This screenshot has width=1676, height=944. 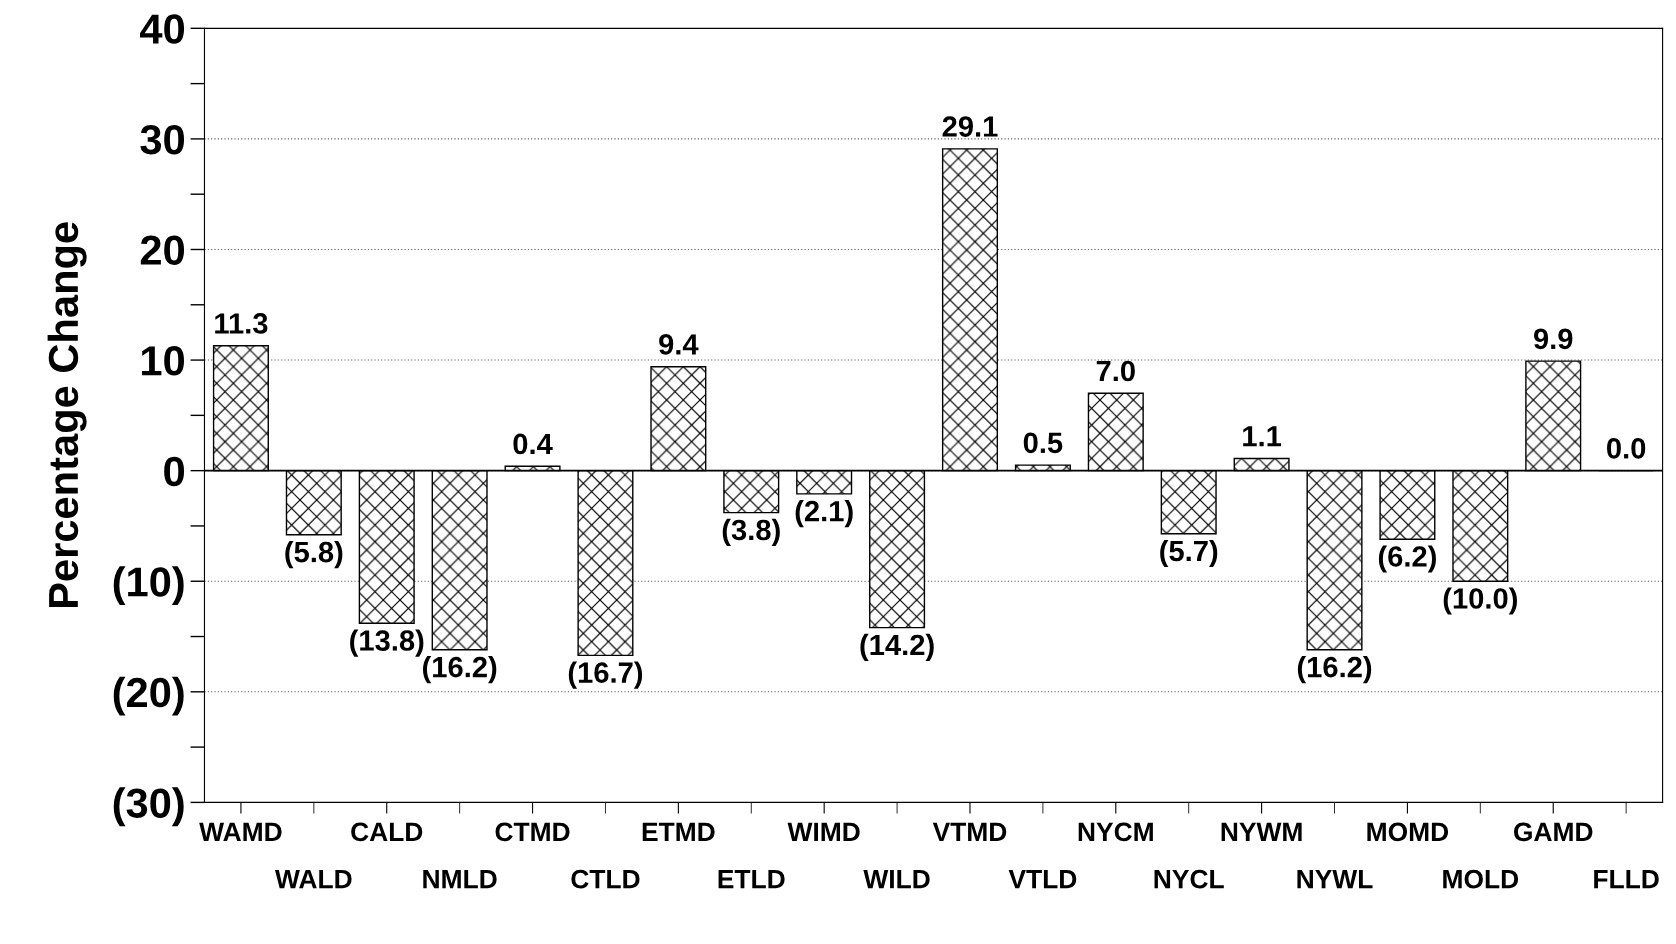 I want to click on x-tick-label: CALD, so click(x=387, y=832).